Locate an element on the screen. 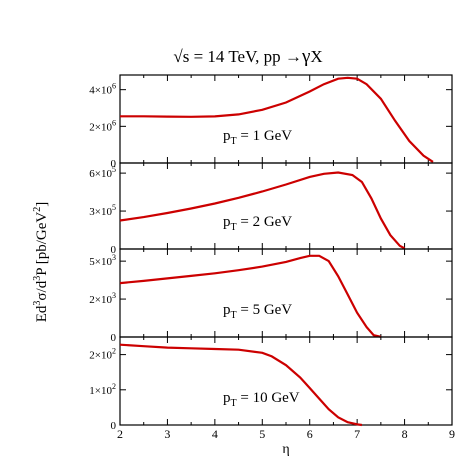  y-tick-label: 2×10⁶ is located at coordinates (102, 125).